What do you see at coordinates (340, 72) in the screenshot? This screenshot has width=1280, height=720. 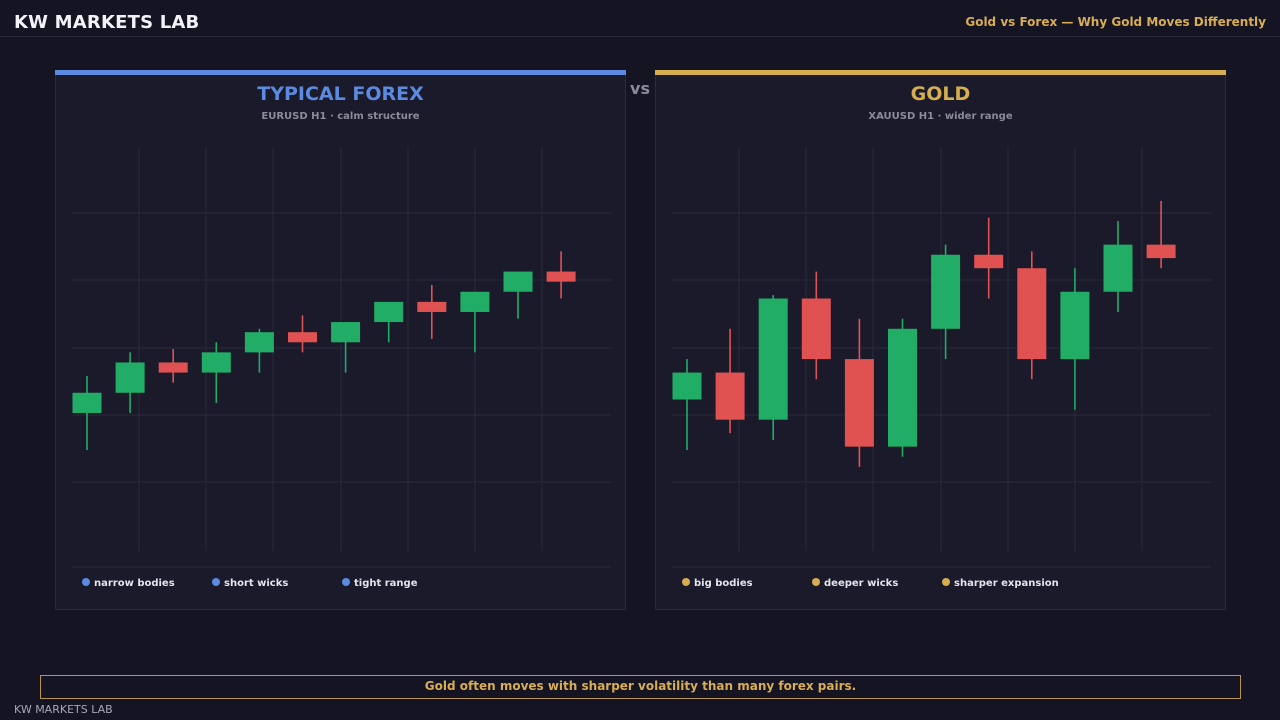 I see `forex-accent-bar` at bounding box center [340, 72].